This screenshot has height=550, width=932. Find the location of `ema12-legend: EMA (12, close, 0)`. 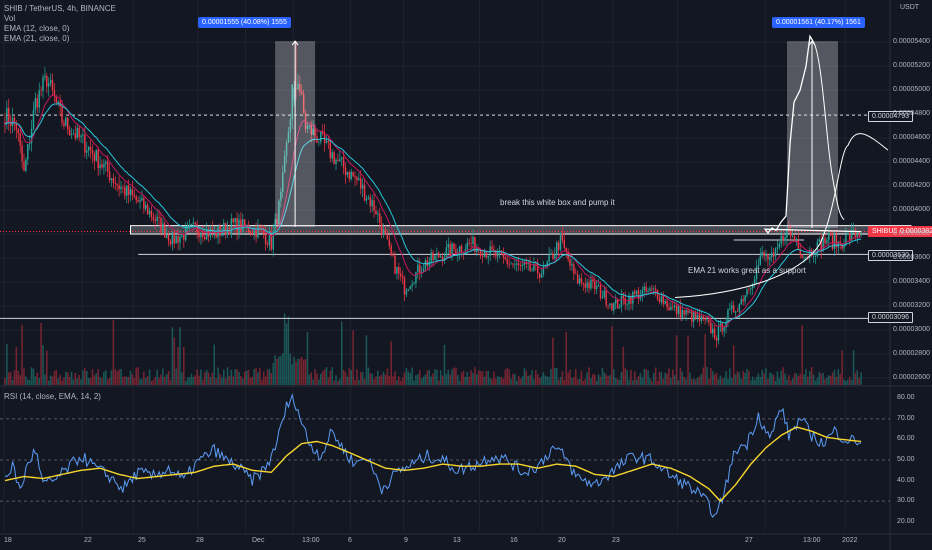

ema12-legend: EMA (12, close, 0) is located at coordinates (37, 28).